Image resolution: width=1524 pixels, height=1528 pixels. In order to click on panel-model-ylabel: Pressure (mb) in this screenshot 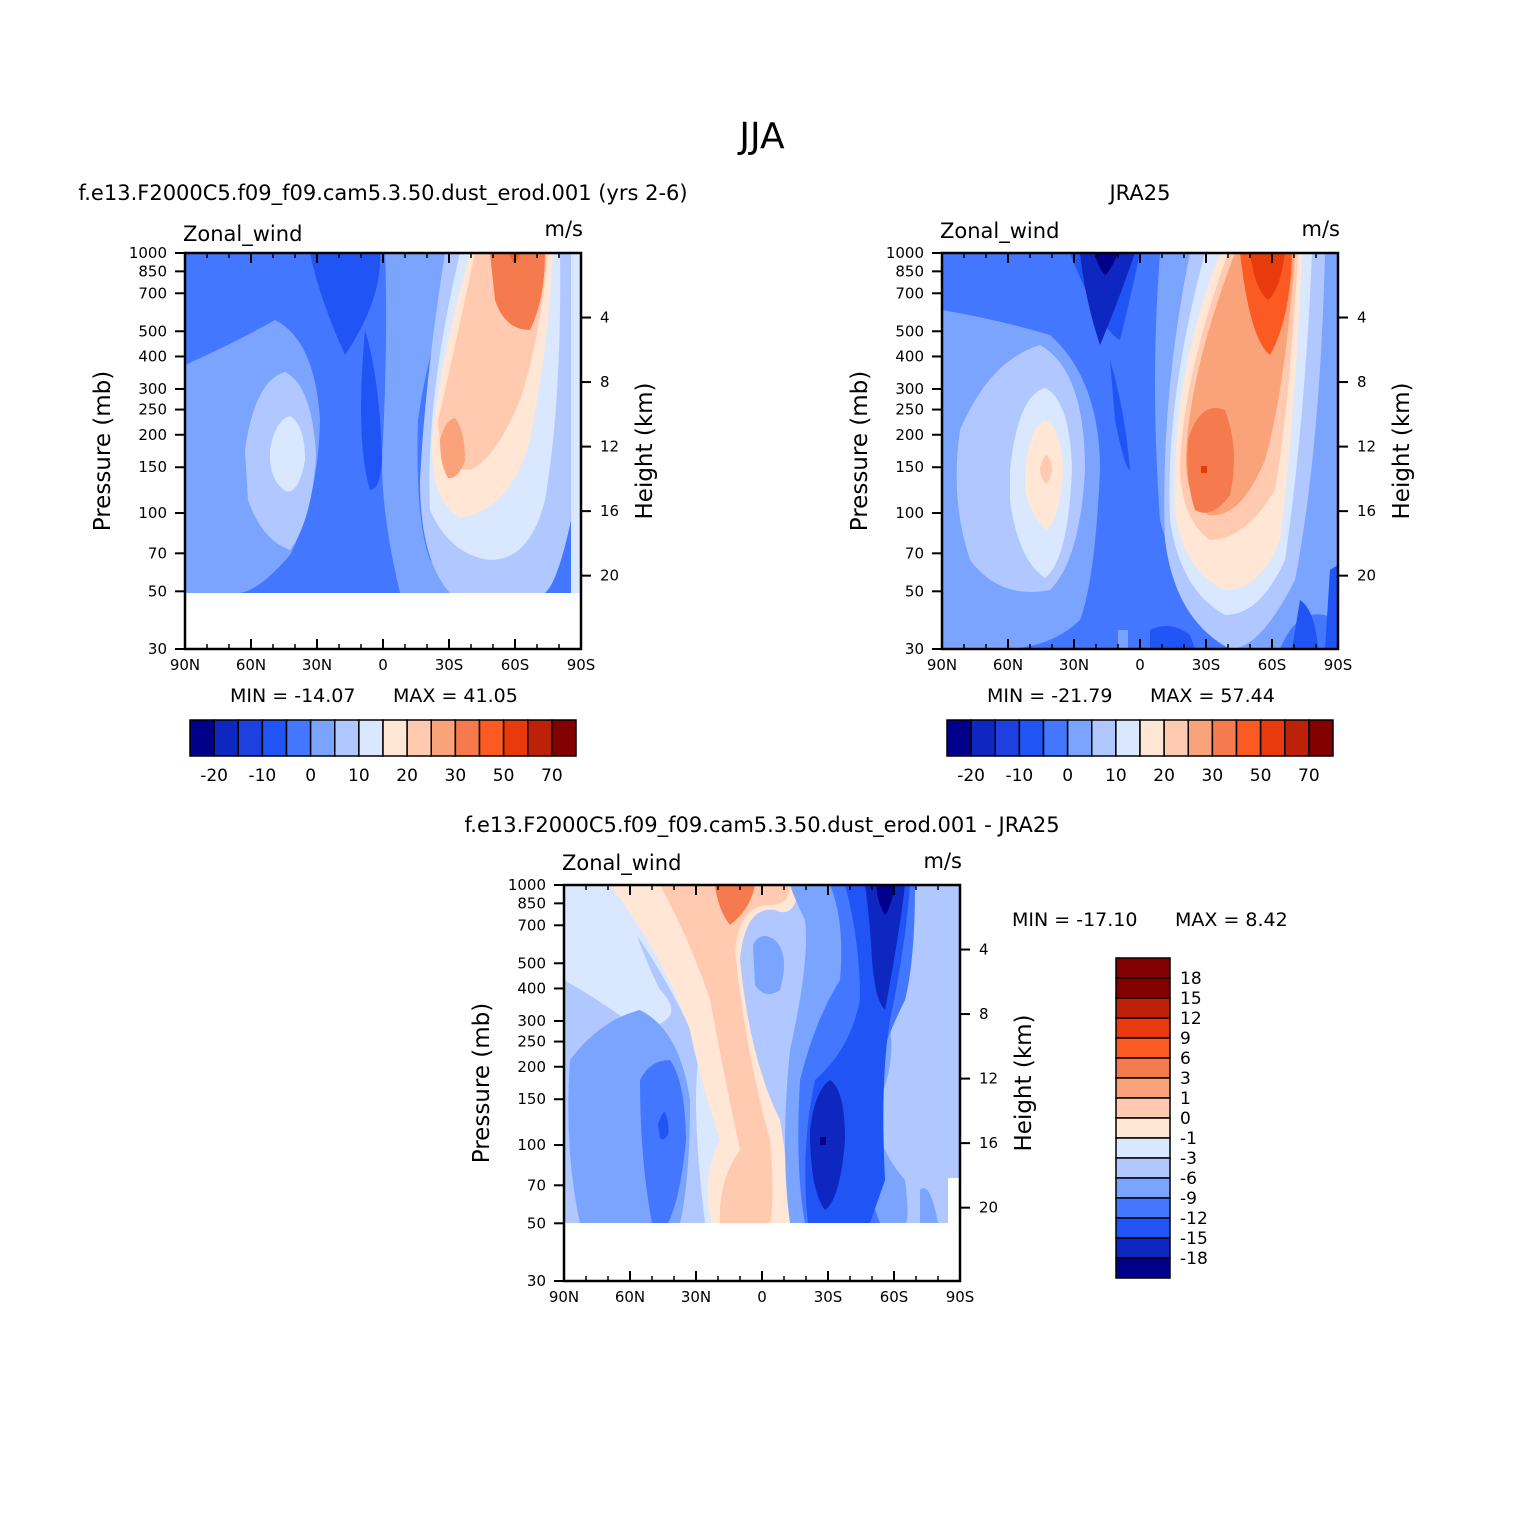, I will do `click(103, 451)`.